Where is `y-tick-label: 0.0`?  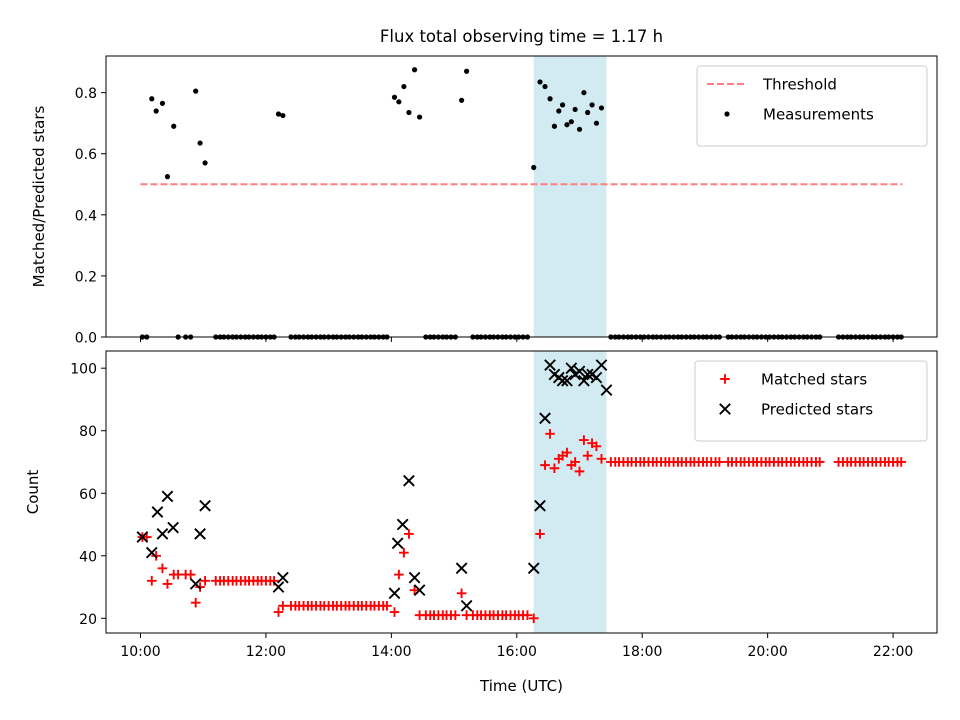
y-tick-label: 0.0 is located at coordinates (86, 339).